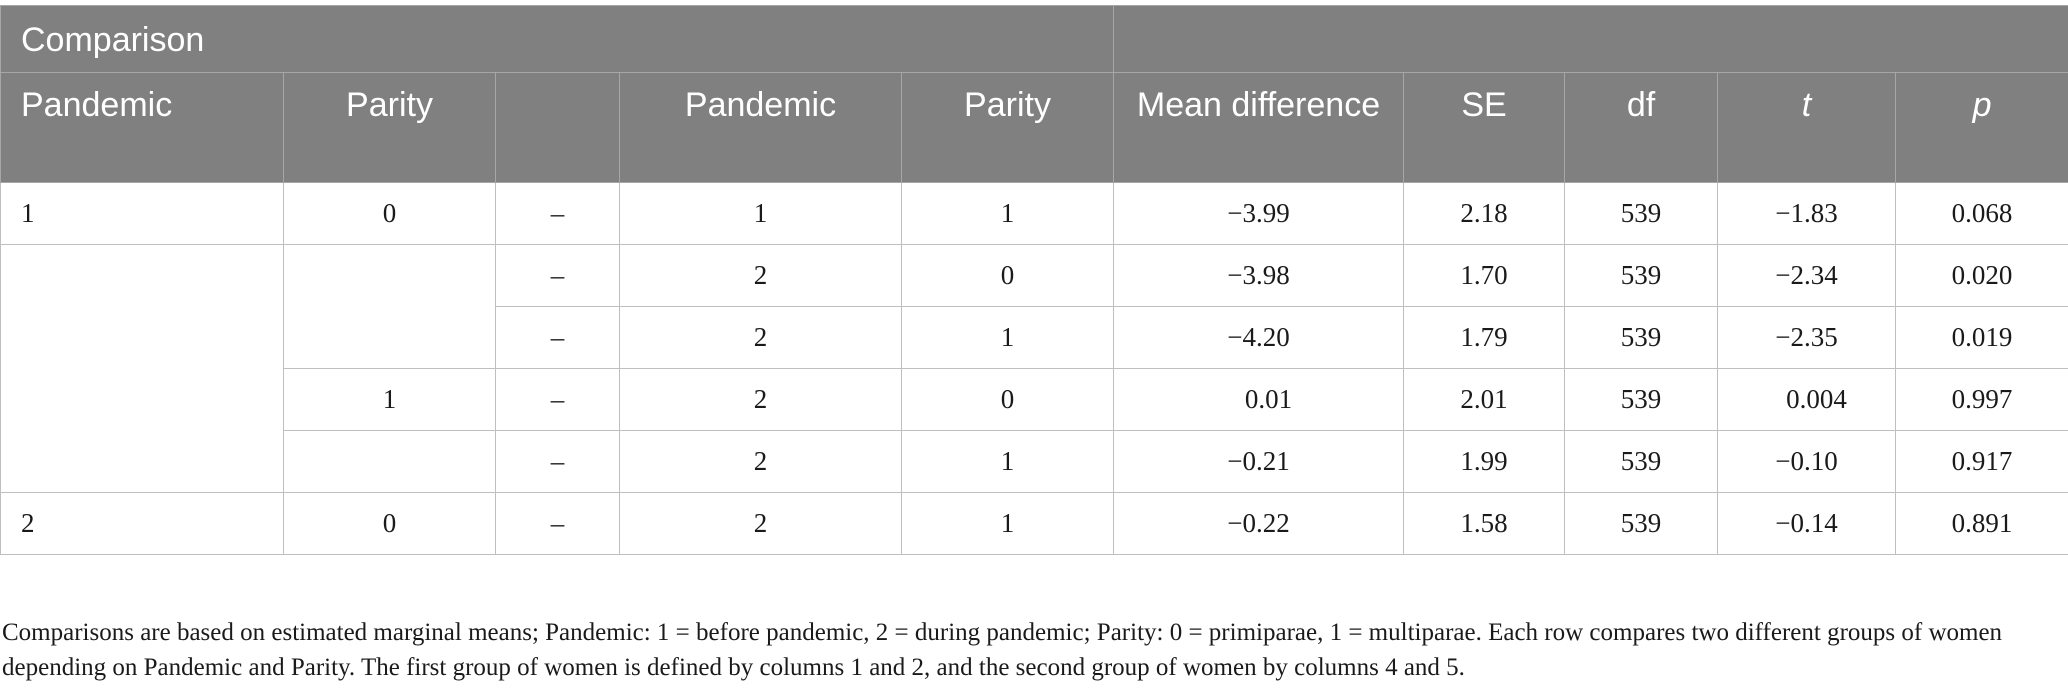 Image resolution: width=2068 pixels, height=694 pixels. Describe the element at coordinates (1484, 213) in the screenshot. I see `cell-se: 2.18` at that location.